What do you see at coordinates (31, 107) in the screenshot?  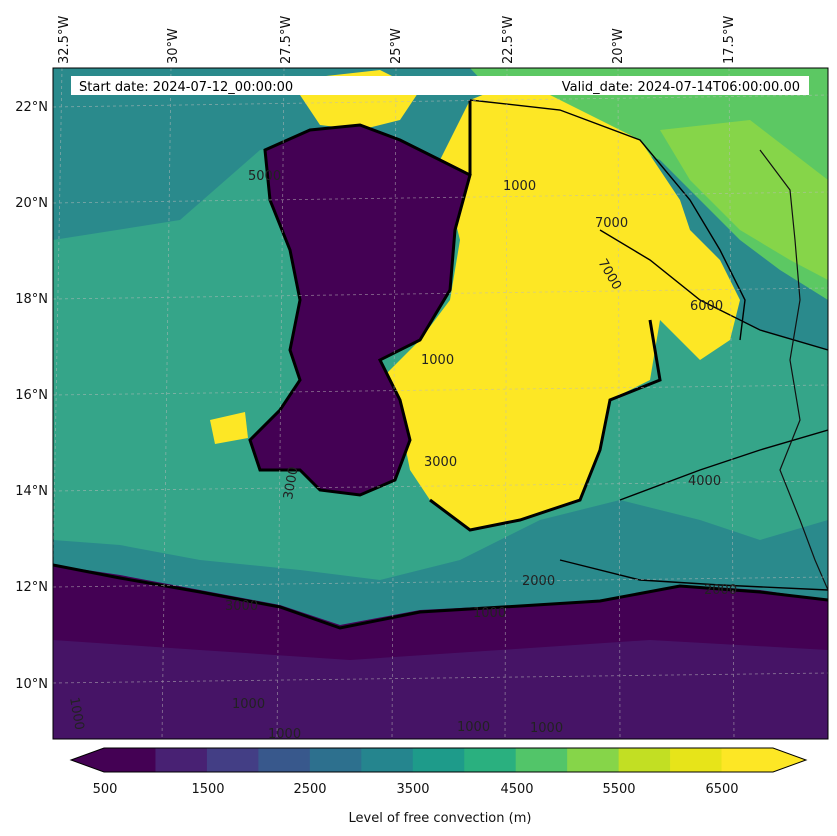 I see `lat-tick-label: 22°N` at bounding box center [31, 107].